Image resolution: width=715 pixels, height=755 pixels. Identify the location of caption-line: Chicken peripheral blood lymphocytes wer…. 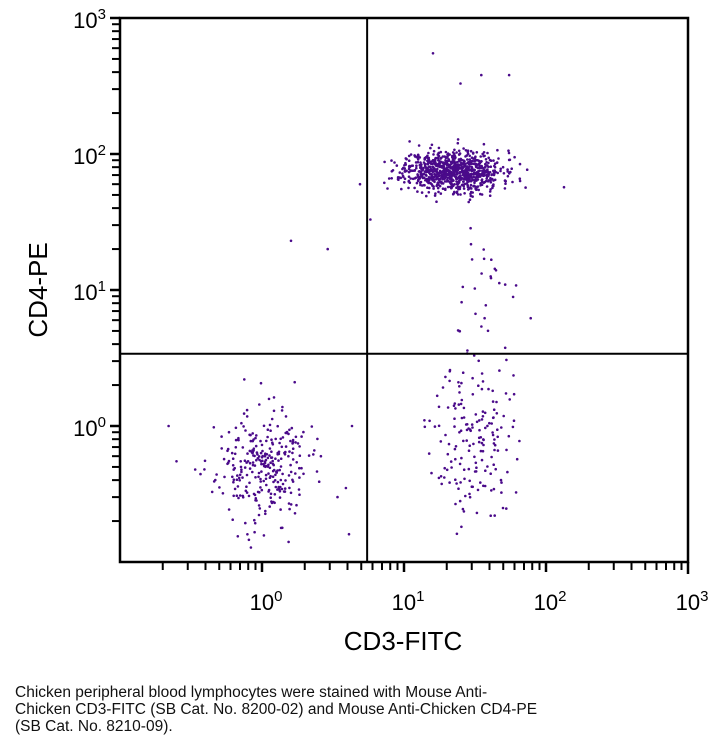
(251, 692).